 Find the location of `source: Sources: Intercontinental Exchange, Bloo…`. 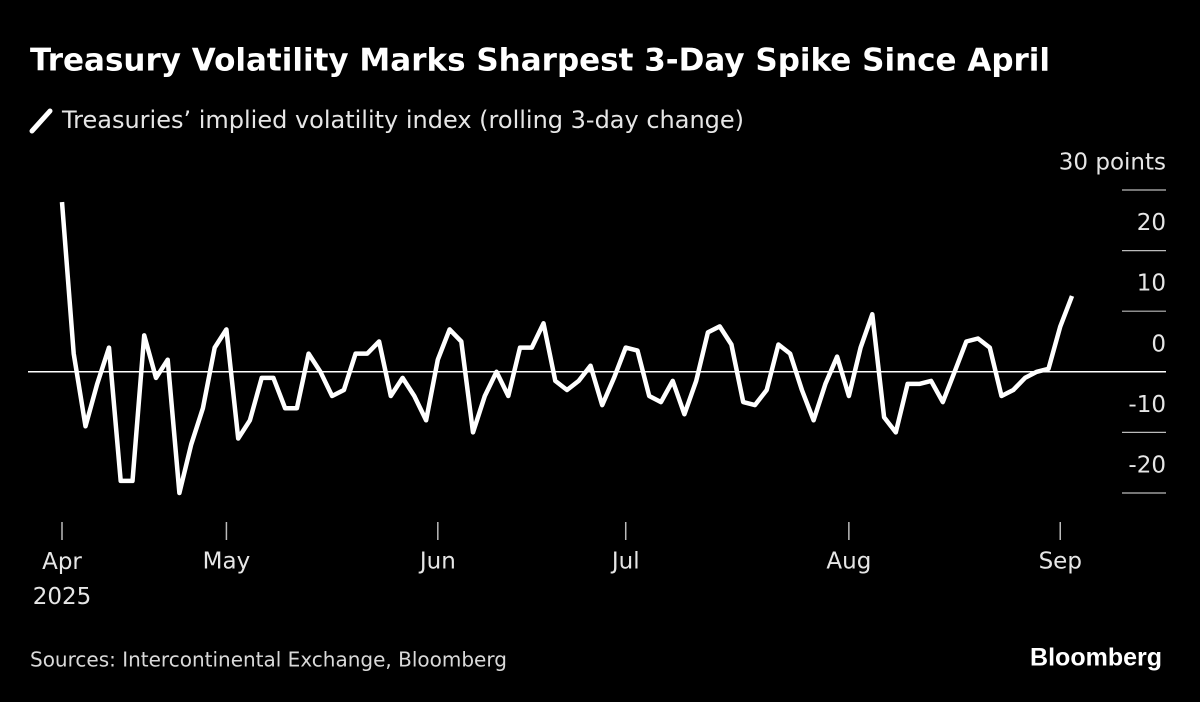

source: Sources: Intercontinental Exchange, Bloo… is located at coordinates (268, 660).